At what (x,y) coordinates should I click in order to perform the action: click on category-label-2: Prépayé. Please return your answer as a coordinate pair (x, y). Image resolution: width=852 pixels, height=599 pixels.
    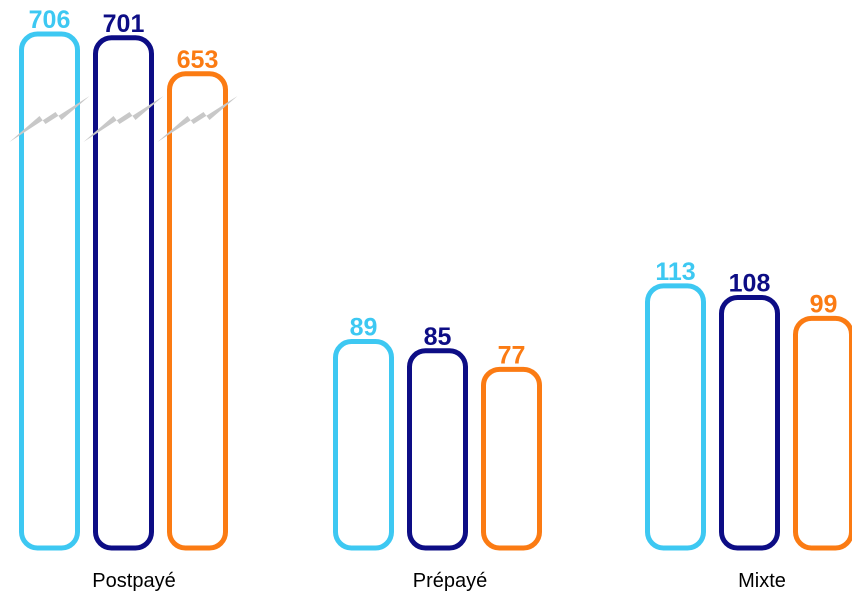
    Looking at the image, I should click on (450, 581).